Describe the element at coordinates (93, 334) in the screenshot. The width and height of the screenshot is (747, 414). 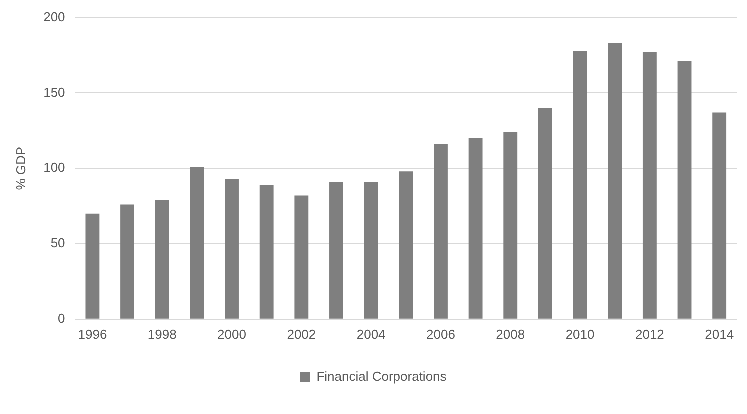
I see `x-tick-label: 1996` at that location.